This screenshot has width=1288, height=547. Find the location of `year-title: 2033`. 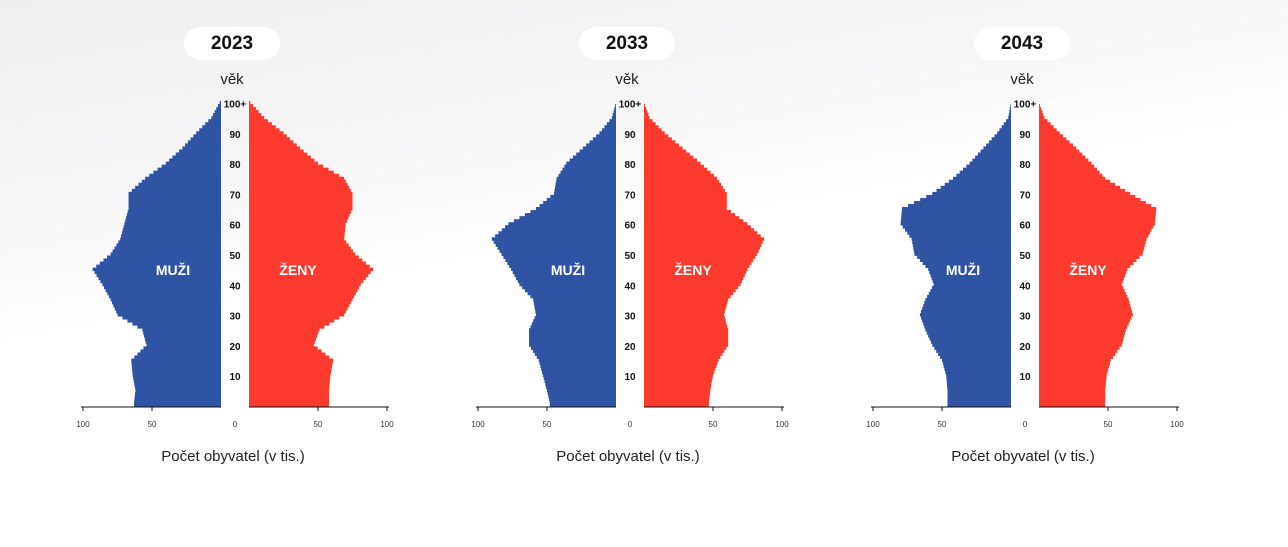

year-title: 2033 is located at coordinates (627, 43).